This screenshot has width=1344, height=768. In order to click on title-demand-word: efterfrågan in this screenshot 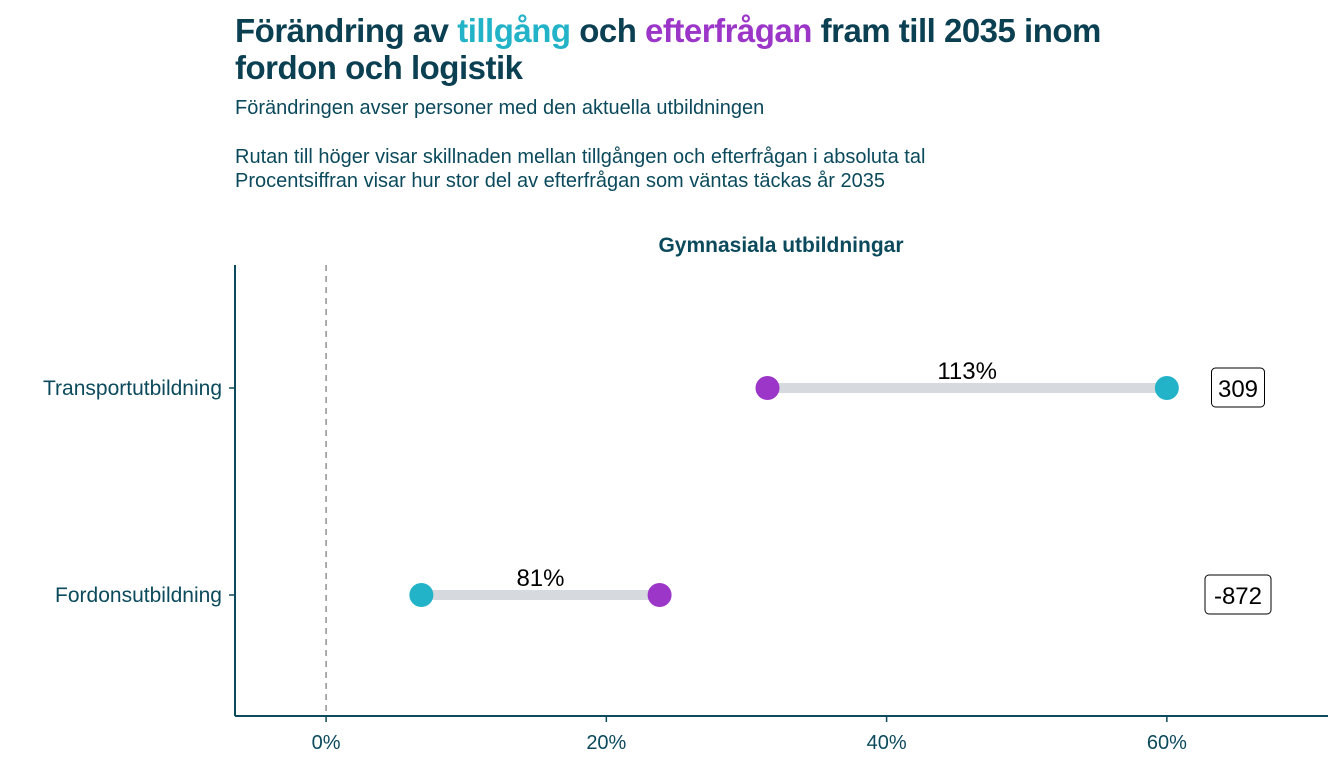, I will do `click(728, 30)`.